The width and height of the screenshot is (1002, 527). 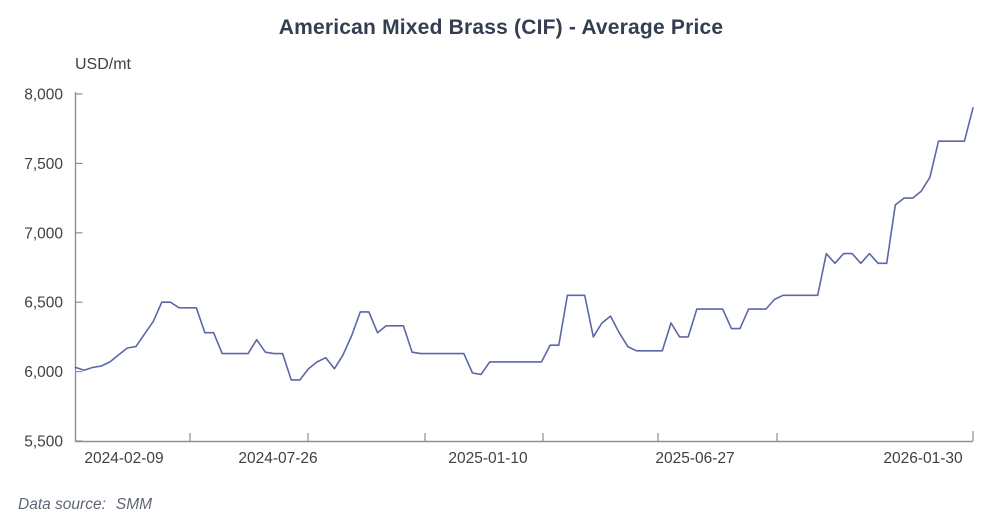 I want to click on data-source-label: Data source:, so click(x=62, y=504).